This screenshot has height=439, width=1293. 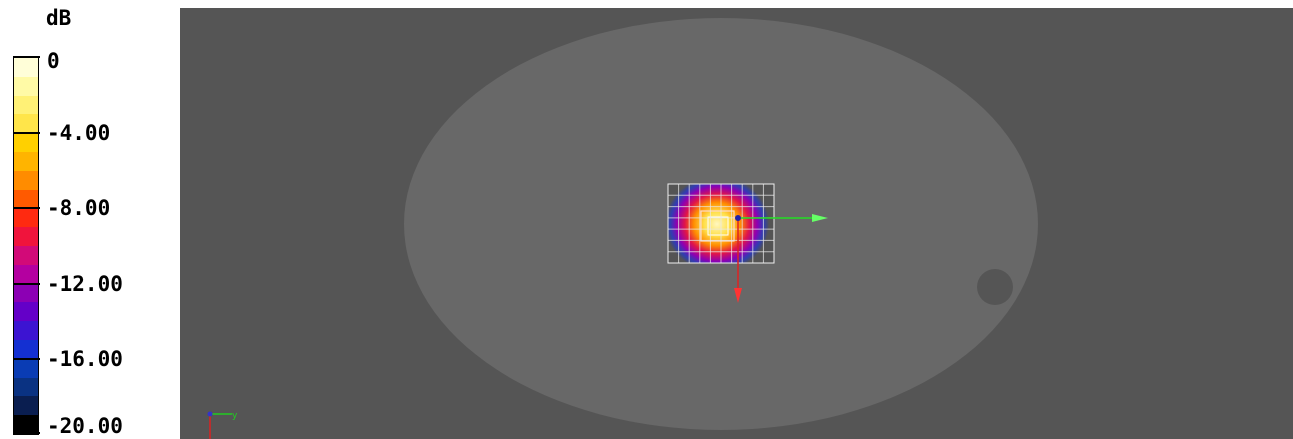 I want to click on probe-x-arrowhead, so click(x=820, y=218).